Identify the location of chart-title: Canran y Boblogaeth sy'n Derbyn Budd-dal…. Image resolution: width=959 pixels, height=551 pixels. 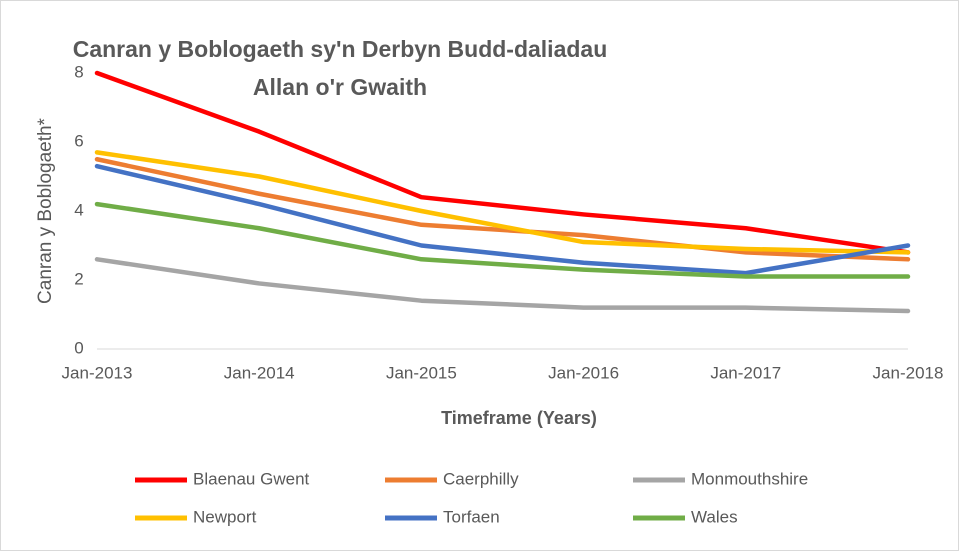
(340, 68).